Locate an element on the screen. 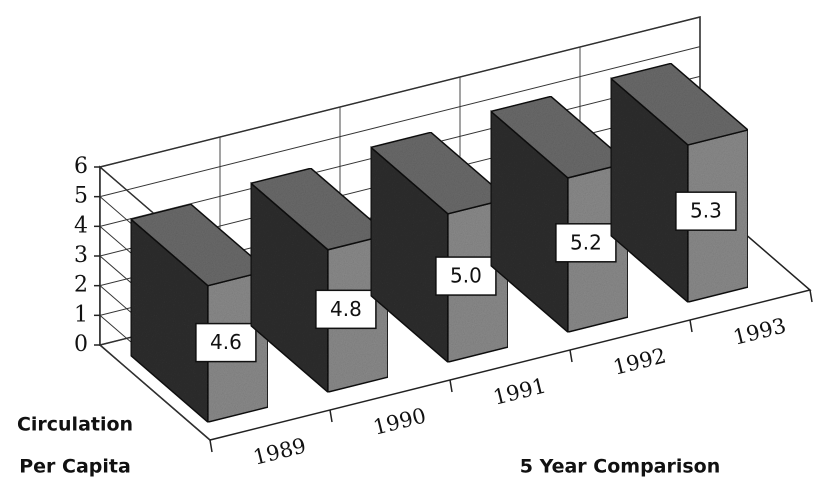  x-tick-label: 1991 is located at coordinates (520, 391).